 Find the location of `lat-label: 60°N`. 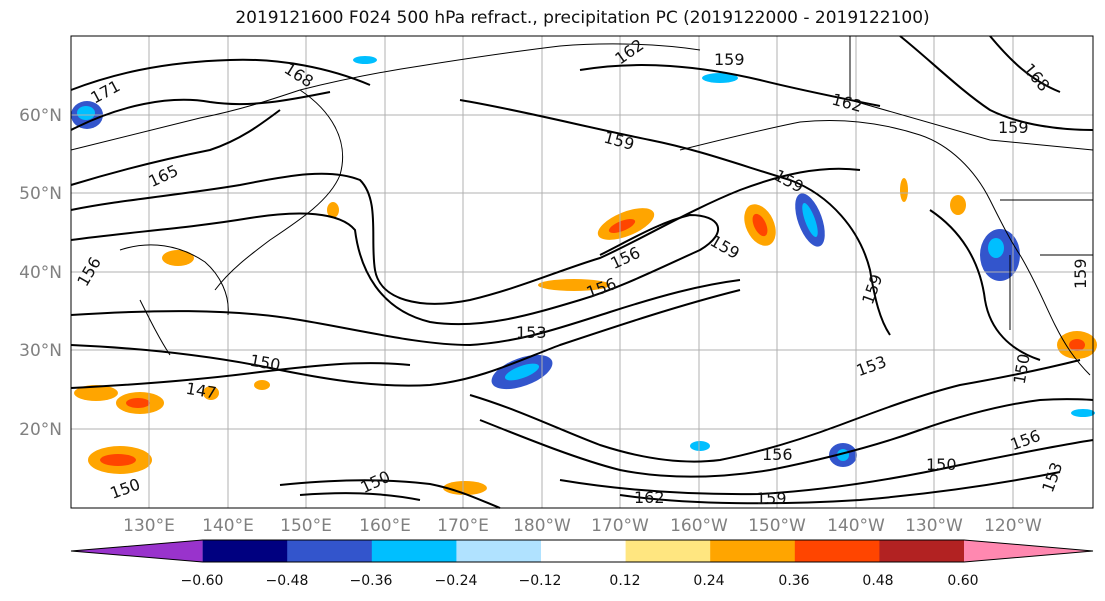

lat-label: 60°N is located at coordinates (40, 116).